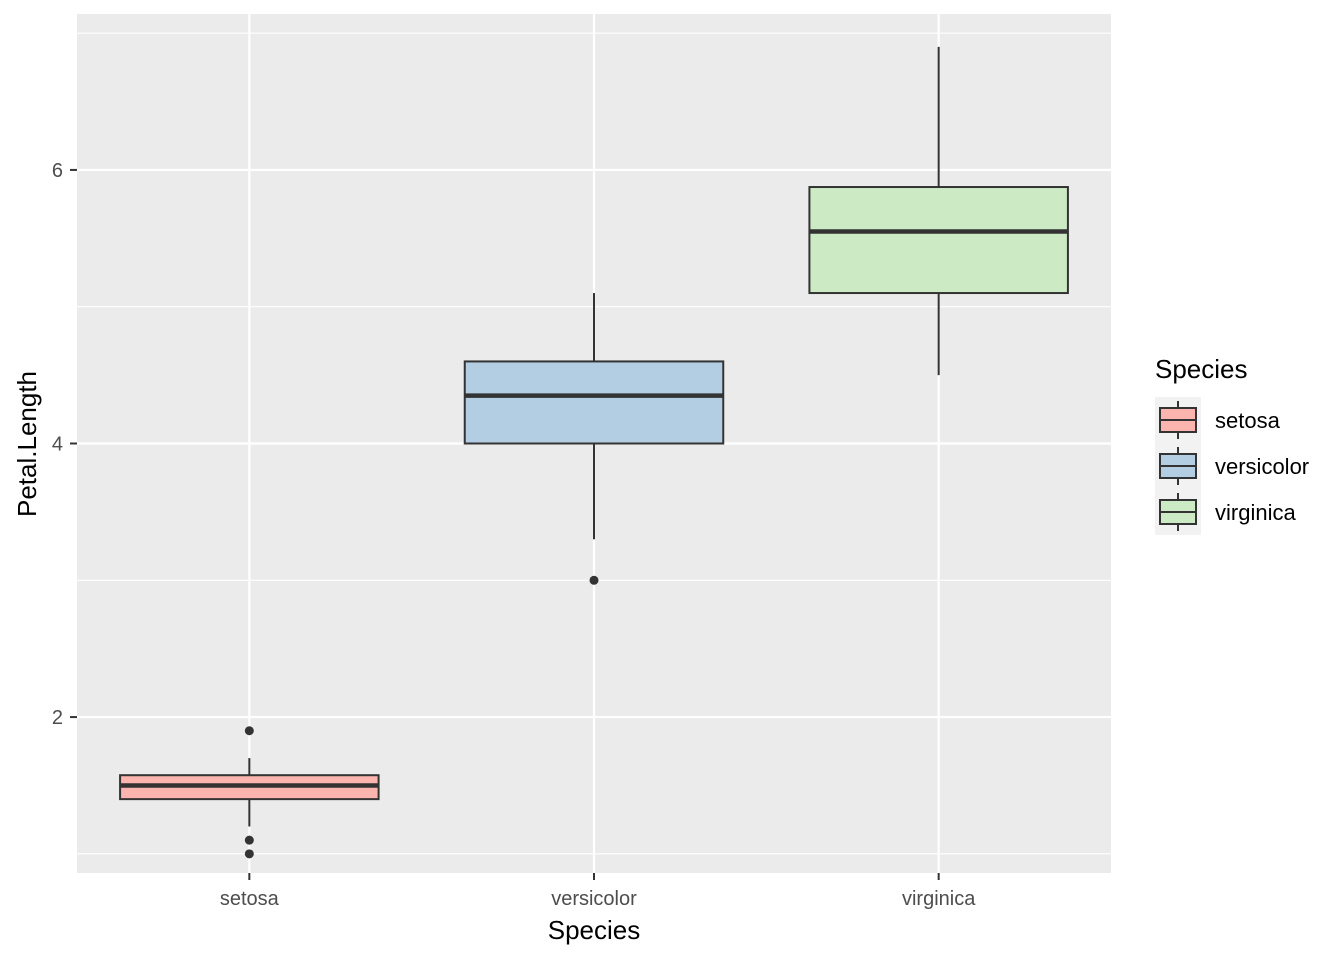 This screenshot has height=960, width=1344. I want to click on y-axis-title: Petal.Length, so click(27, 444).